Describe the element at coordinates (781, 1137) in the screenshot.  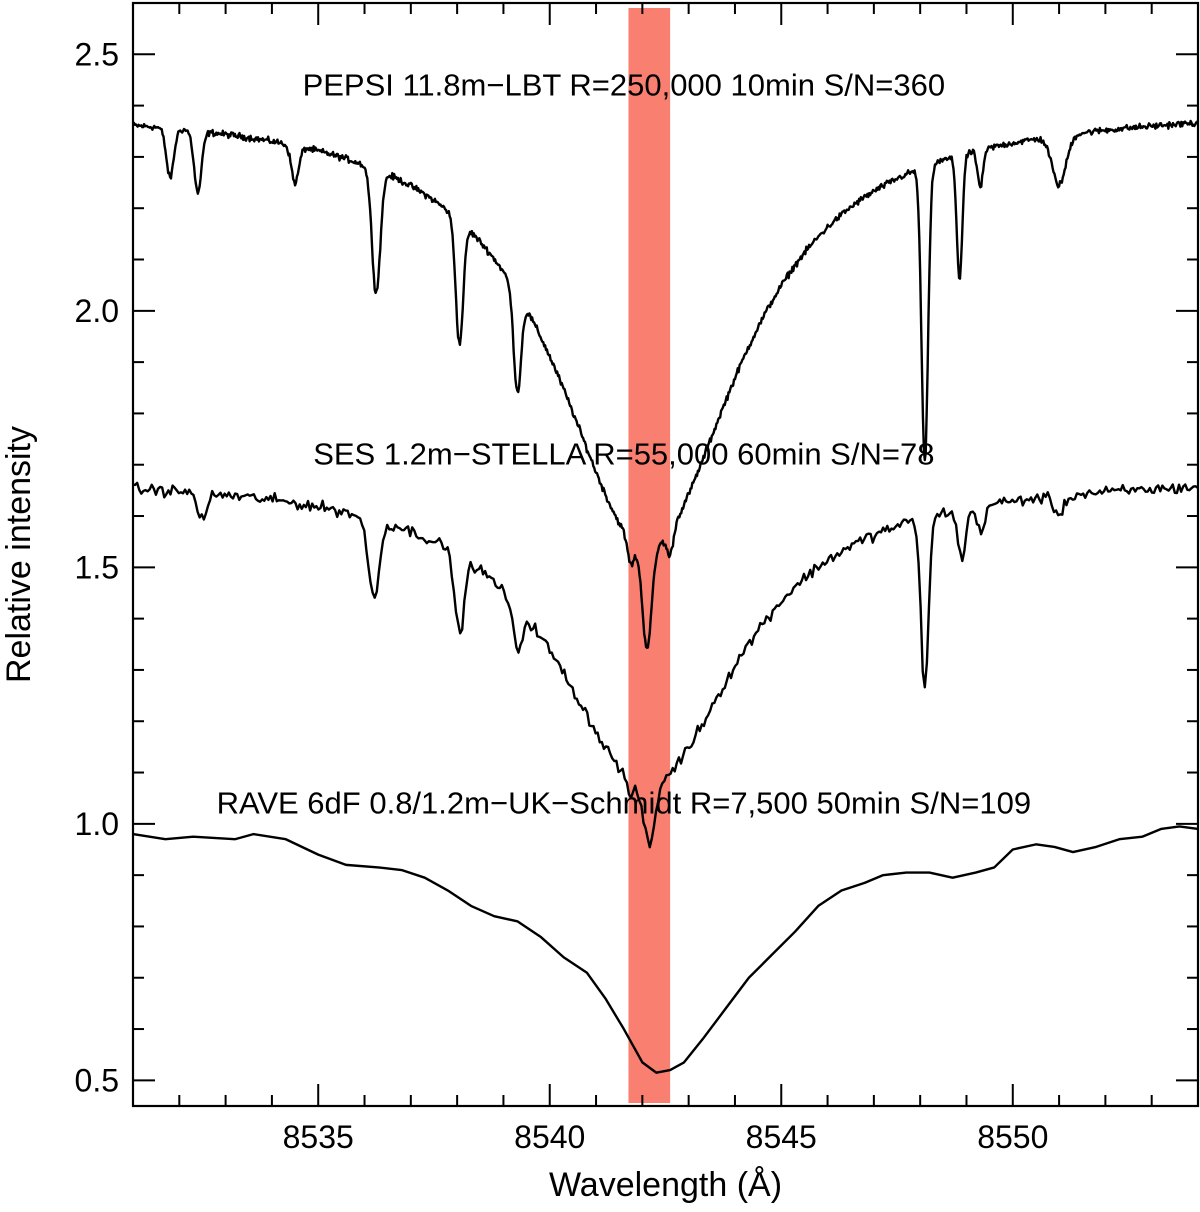
I see `x-tick-label: 8545` at that location.